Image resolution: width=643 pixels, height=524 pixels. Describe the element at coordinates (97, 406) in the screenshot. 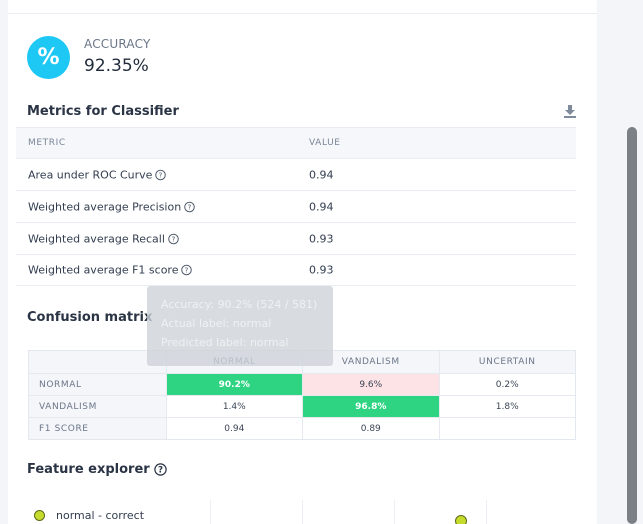

I see `row-label: VANDALISM` at that location.